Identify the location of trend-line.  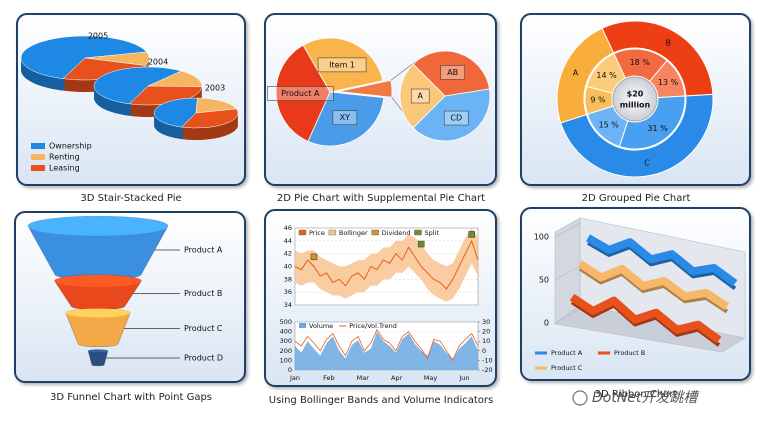
(386, 345).